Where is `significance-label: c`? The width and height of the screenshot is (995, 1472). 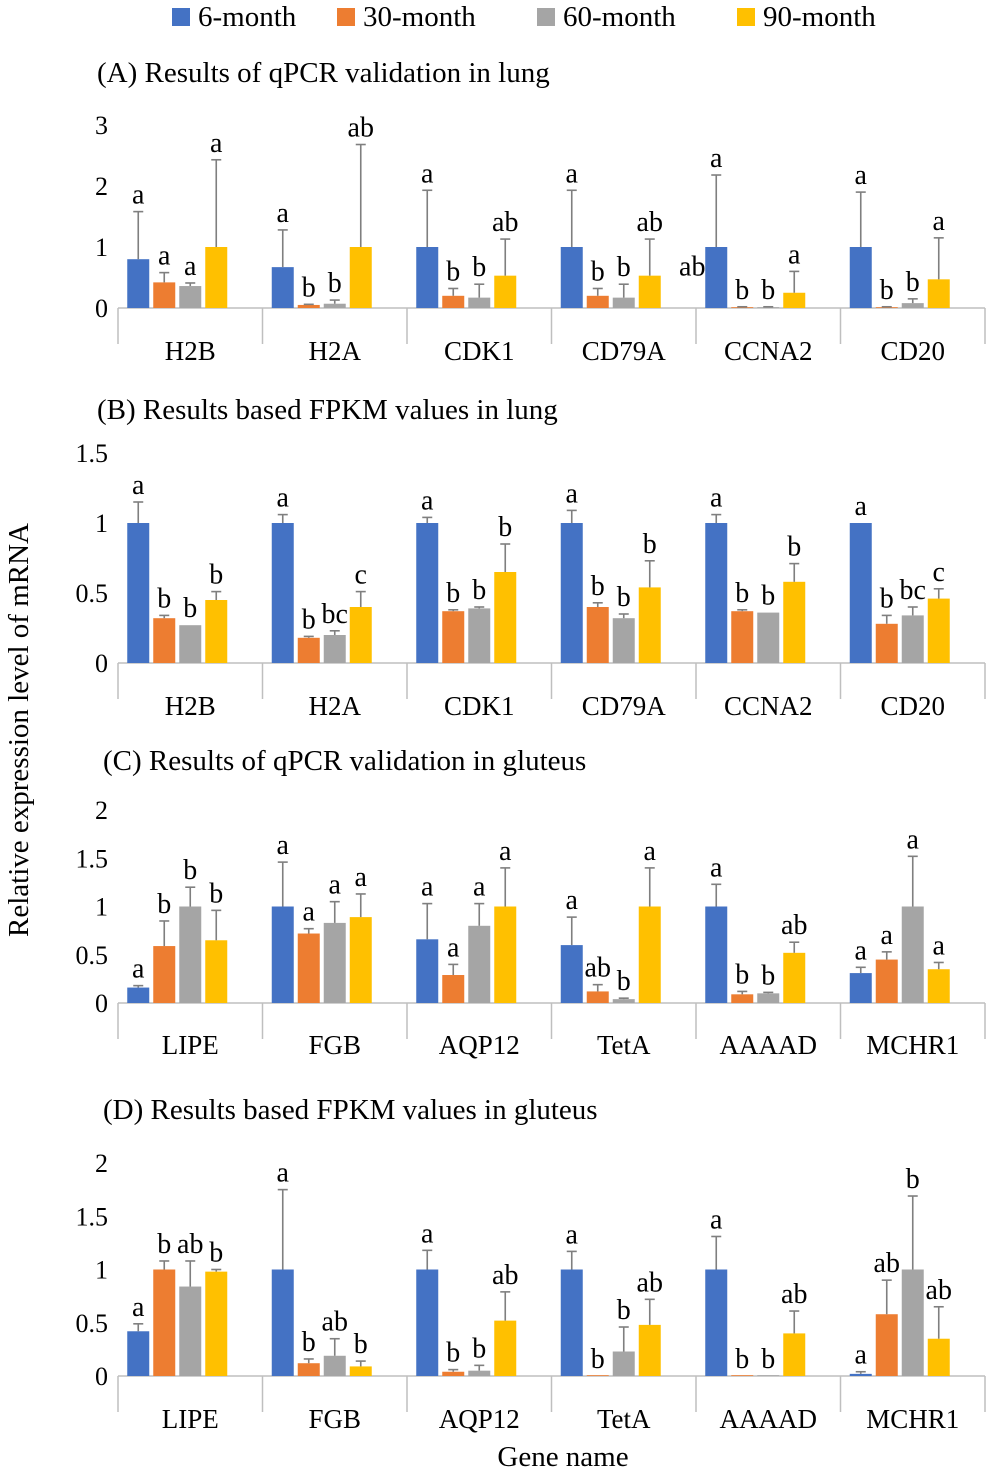
significance-label: c is located at coordinates (361, 575).